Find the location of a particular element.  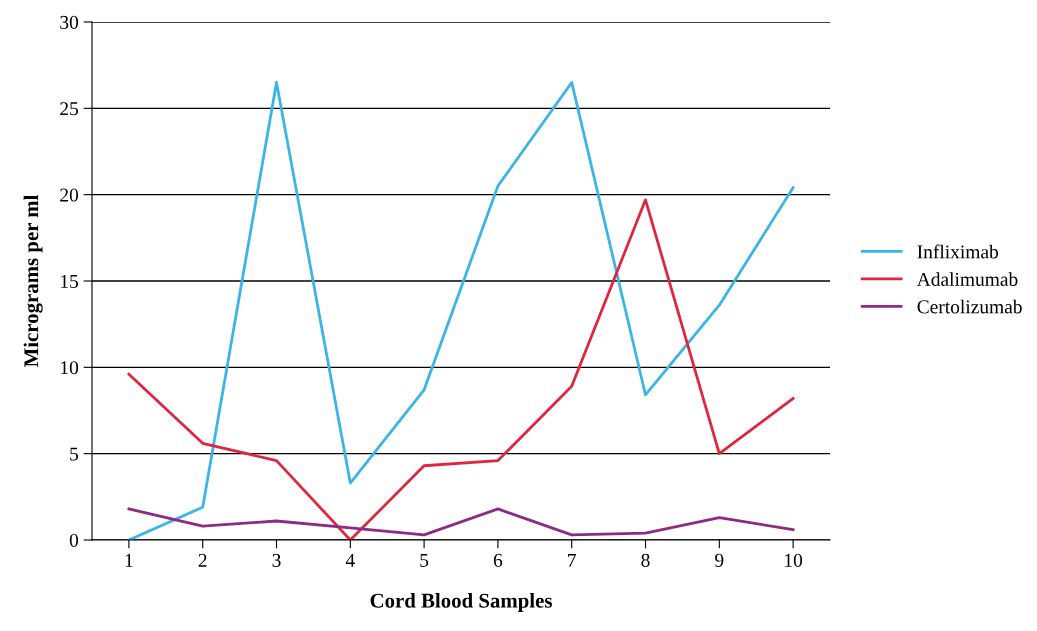

x-tick-label: 5 is located at coordinates (424, 560).